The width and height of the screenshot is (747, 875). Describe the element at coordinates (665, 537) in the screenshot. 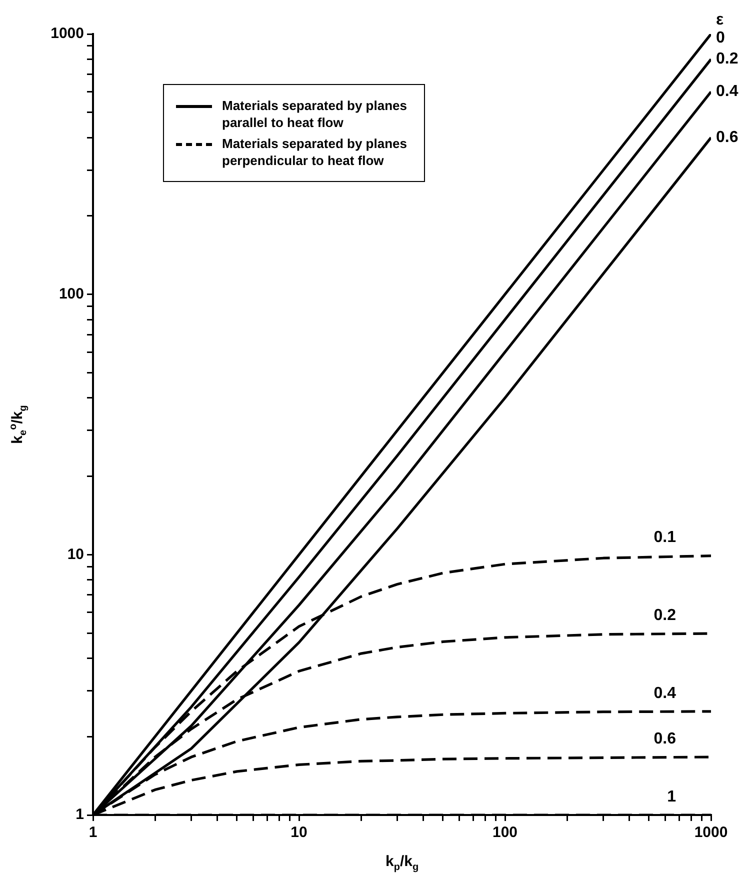

I see `series-label: 0.1` at that location.